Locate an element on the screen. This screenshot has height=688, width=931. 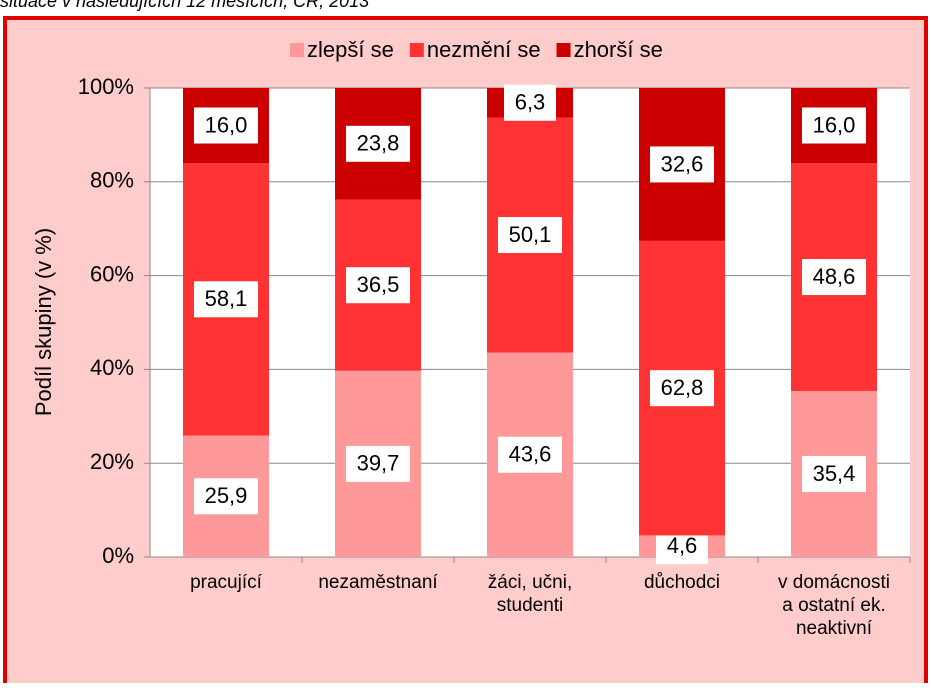
x-tick-label: důchodci is located at coordinates (682, 582).